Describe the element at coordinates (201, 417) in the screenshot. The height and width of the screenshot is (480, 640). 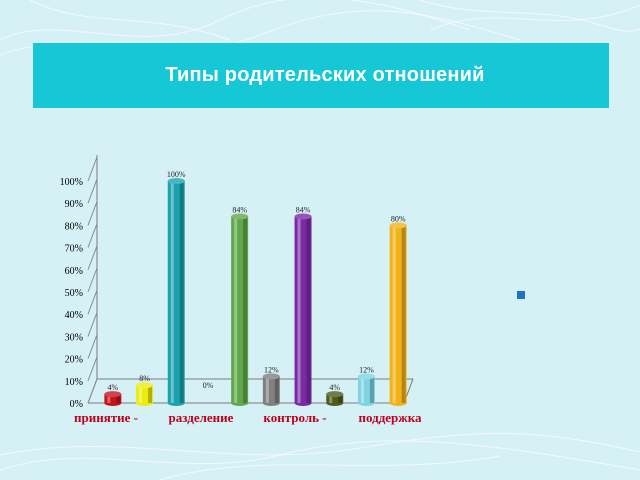
I see `category-label: разделение` at that location.